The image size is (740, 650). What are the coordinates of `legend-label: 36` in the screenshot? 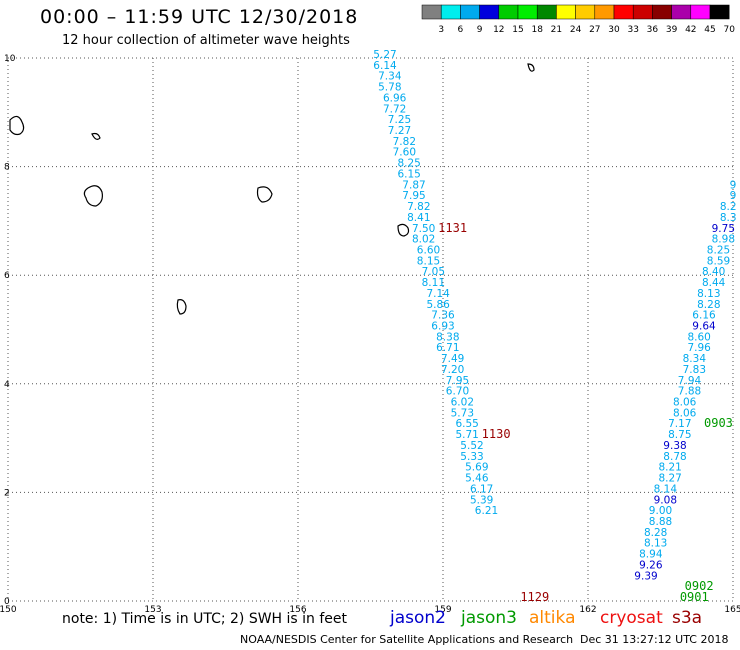 It's located at (653, 30).